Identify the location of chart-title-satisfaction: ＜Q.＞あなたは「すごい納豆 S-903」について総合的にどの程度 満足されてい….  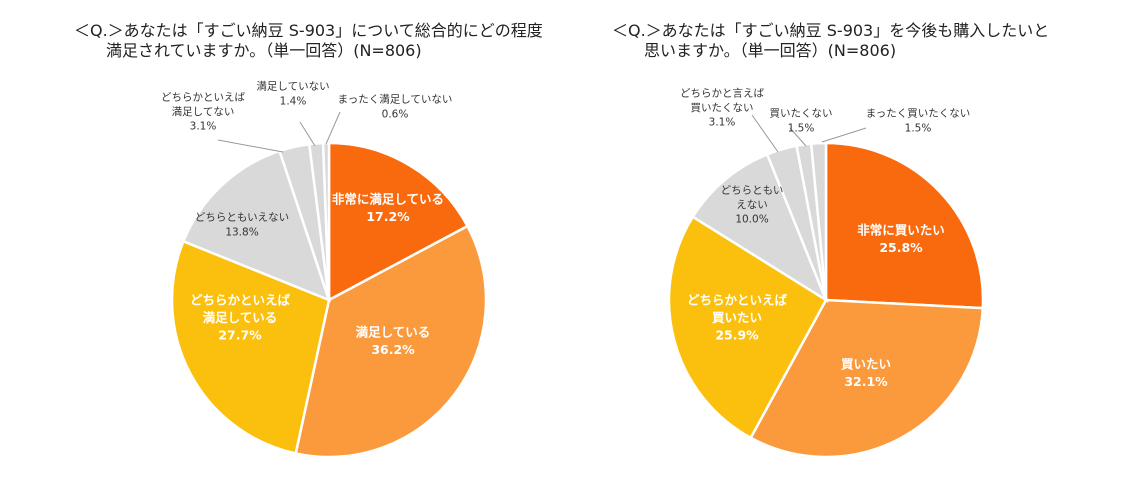
(308, 40).